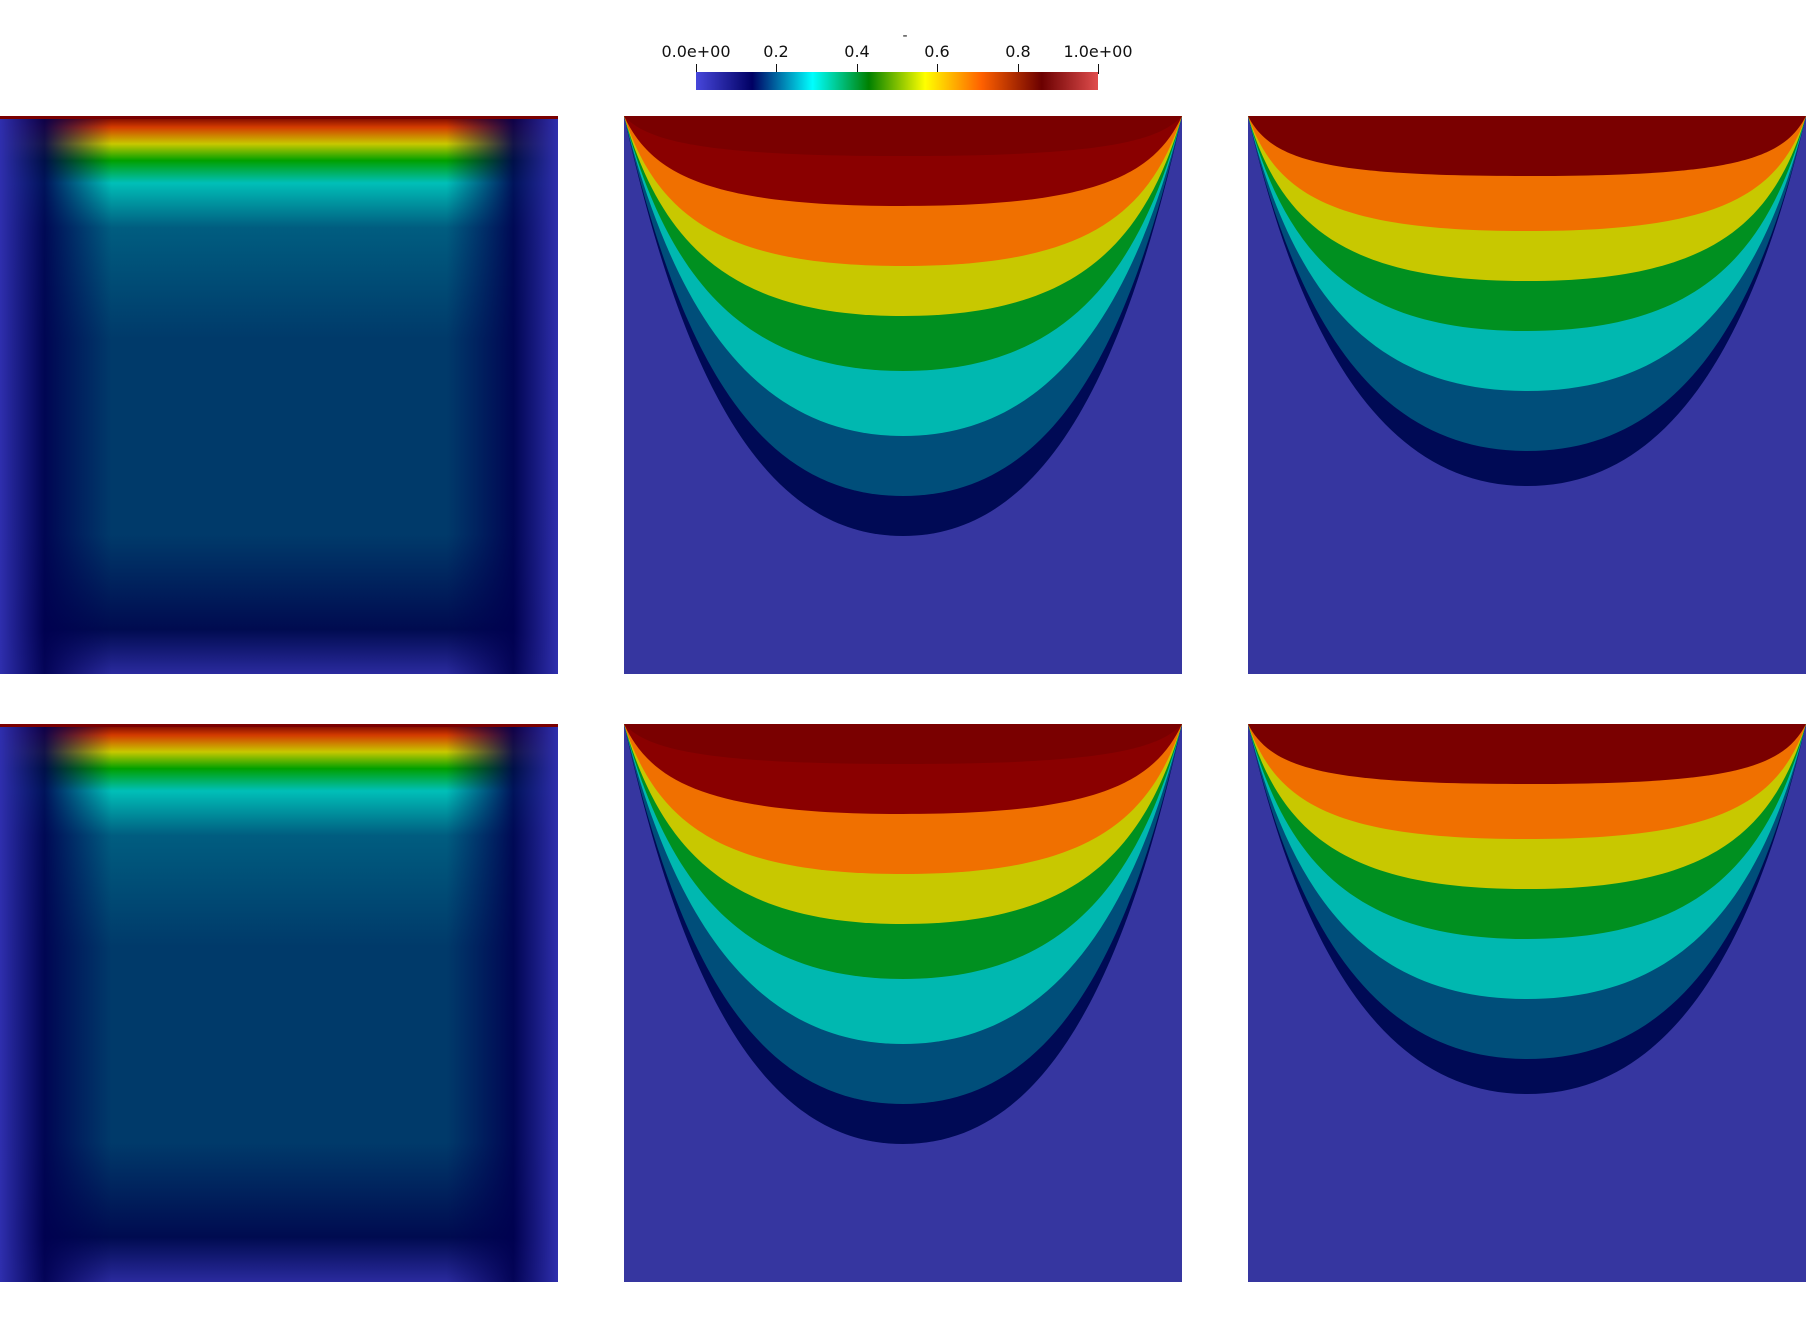 Image resolution: width=1806 pixels, height=1319 pixels. Describe the element at coordinates (905, 36) in the screenshot. I see `colorbar-title: -` at that location.